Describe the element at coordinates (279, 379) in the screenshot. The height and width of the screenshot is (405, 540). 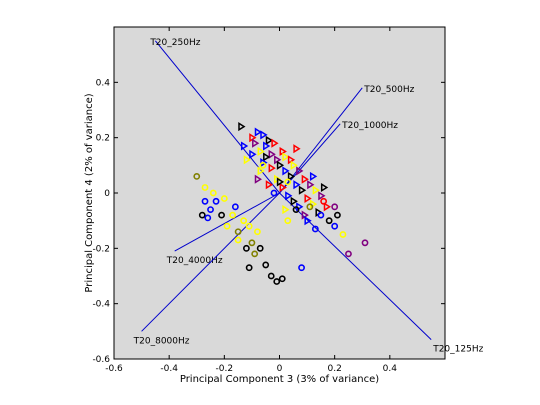
I see `x-axis-label: Principal Component 3 (3% of variance)` at that location.